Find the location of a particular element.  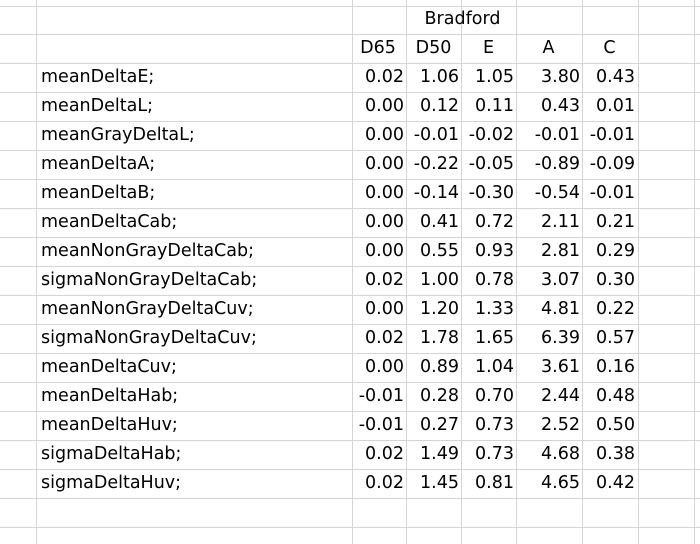

cell-a: 3.07 is located at coordinates (560, 280).